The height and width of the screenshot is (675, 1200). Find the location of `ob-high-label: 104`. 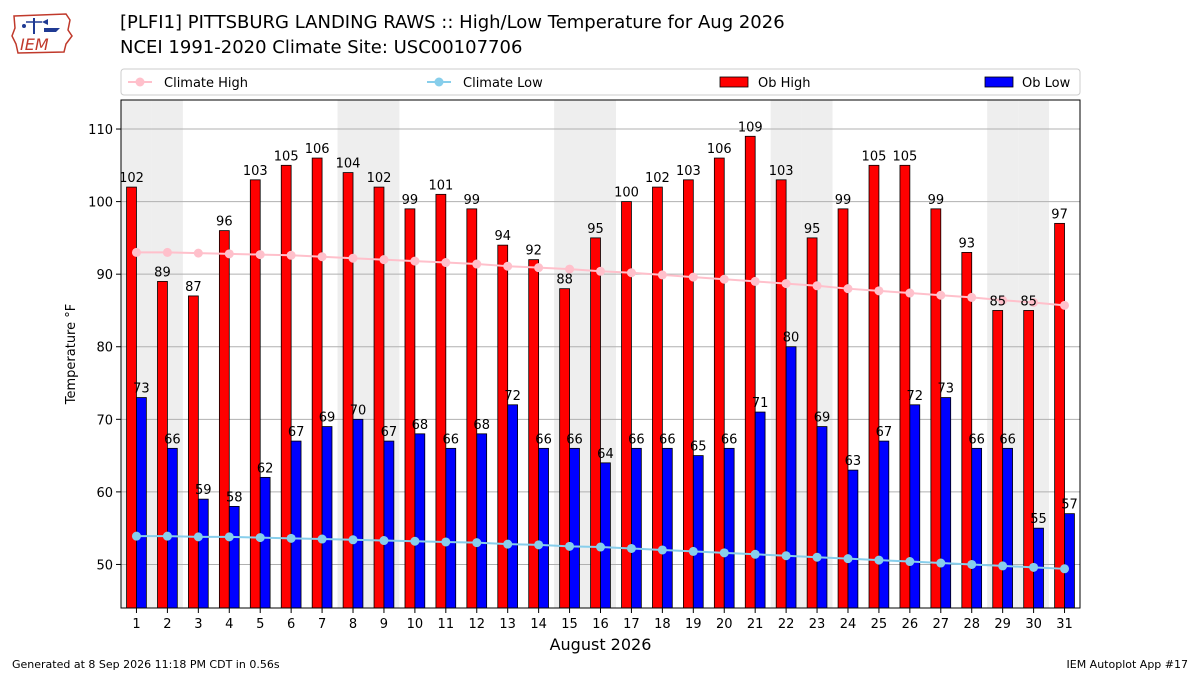

ob-high-label: 104 is located at coordinates (348, 164).